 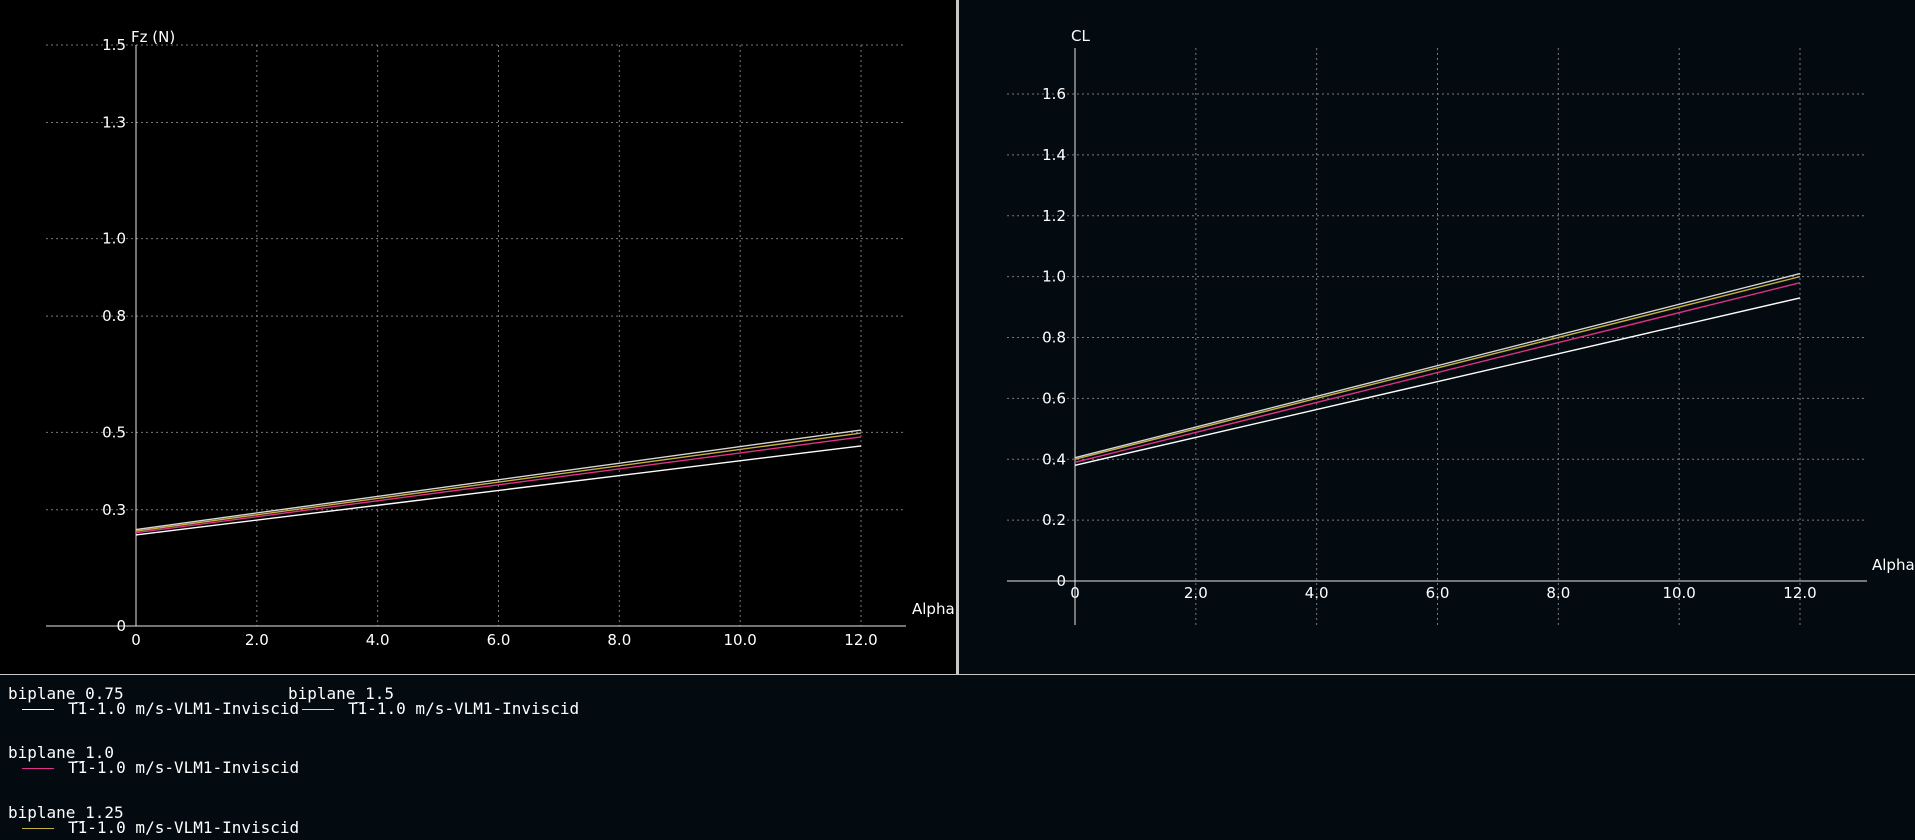 I want to click on y-tick-label: 0.2, so click(x=1054, y=520).